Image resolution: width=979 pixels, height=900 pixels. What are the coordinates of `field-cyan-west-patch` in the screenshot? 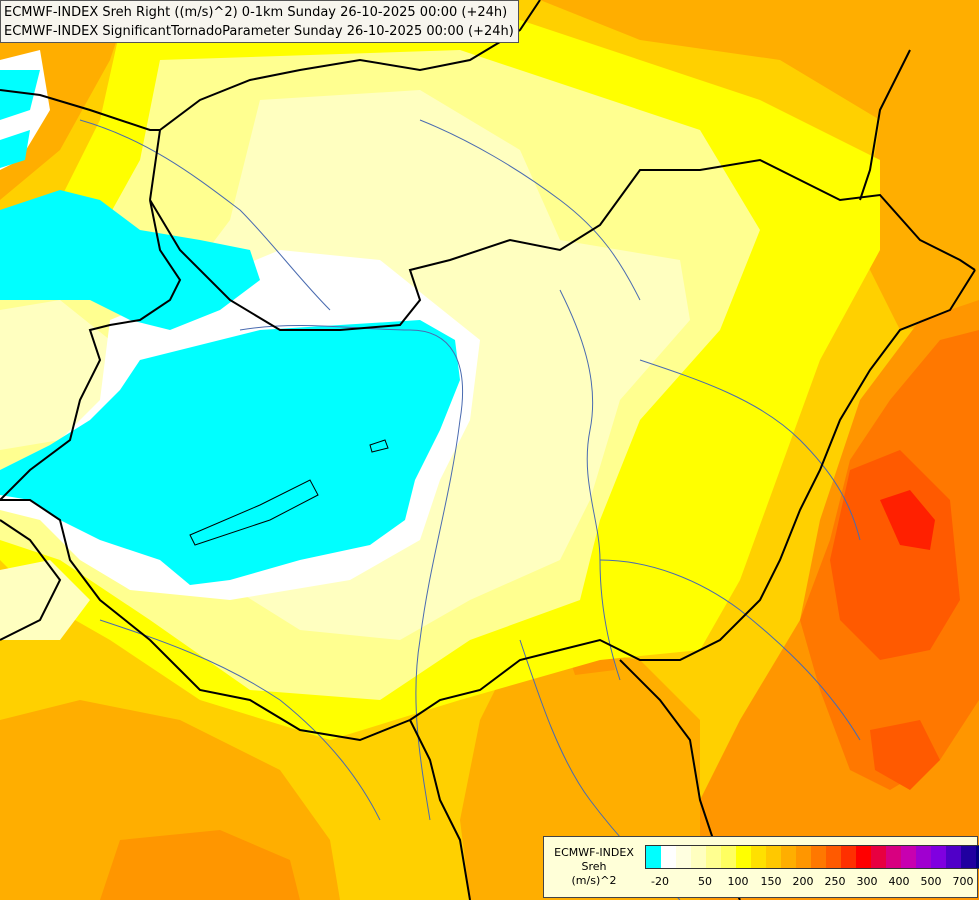 It's located at (15, 149).